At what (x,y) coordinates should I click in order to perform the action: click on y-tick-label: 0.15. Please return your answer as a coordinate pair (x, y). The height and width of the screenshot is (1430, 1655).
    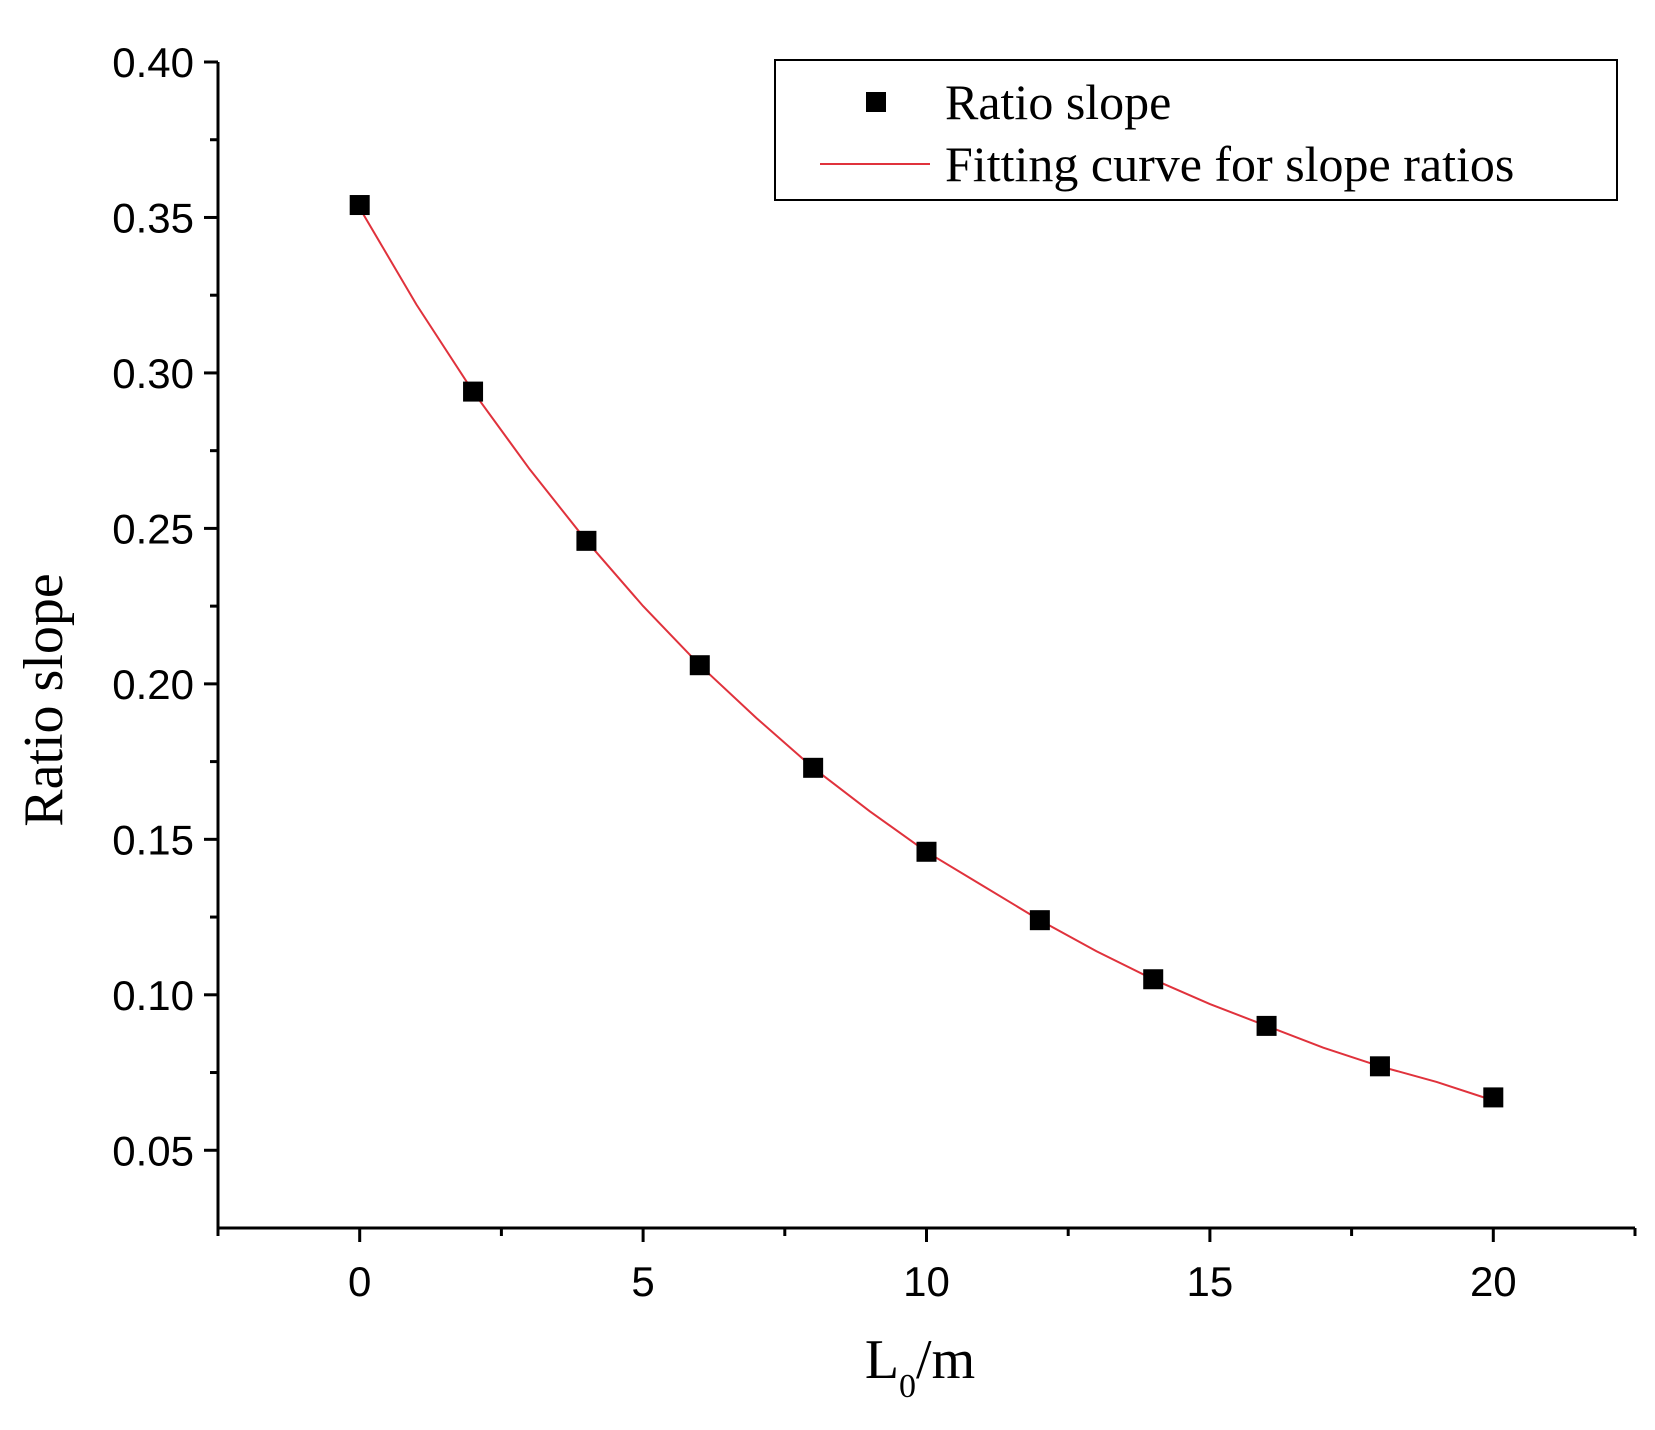
    Looking at the image, I should click on (153, 839).